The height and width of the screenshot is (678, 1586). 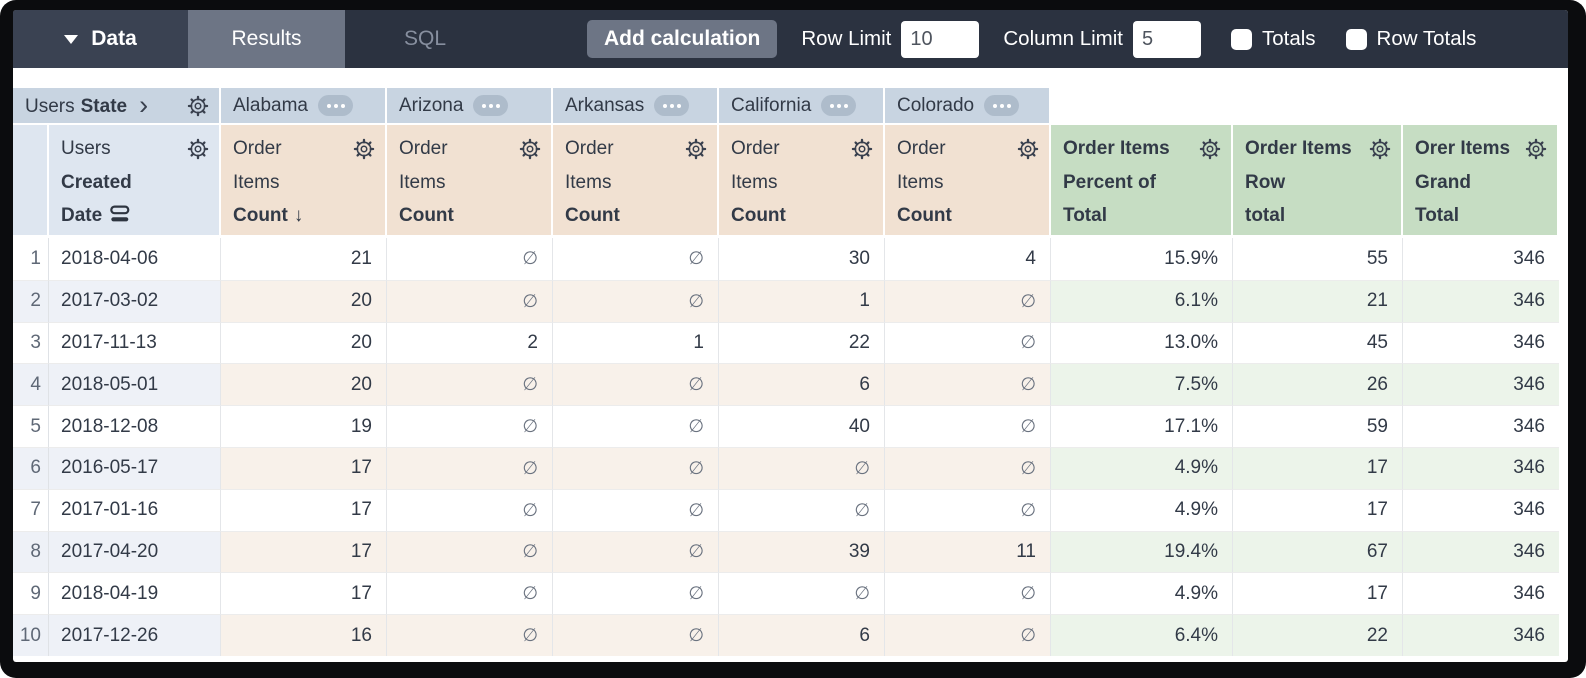 What do you see at coordinates (135, 467) in the screenshot?
I see `date-cell: 2016-05-17` at bounding box center [135, 467].